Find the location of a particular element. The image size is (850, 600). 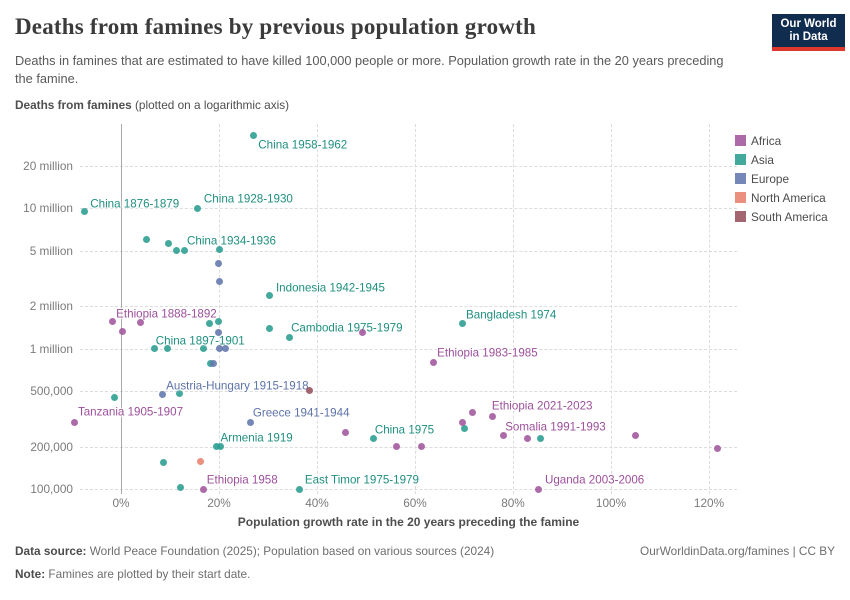

data-point-label: Greece 1941-1944 is located at coordinates (301, 413).